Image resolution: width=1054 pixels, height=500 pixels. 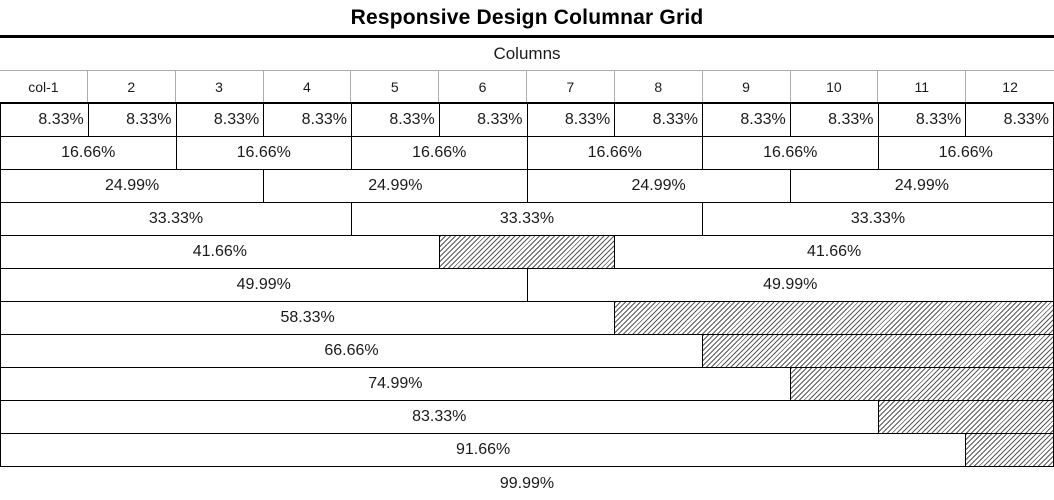 What do you see at coordinates (747, 86) in the screenshot?
I see `column-header-cell-9: 9` at bounding box center [747, 86].